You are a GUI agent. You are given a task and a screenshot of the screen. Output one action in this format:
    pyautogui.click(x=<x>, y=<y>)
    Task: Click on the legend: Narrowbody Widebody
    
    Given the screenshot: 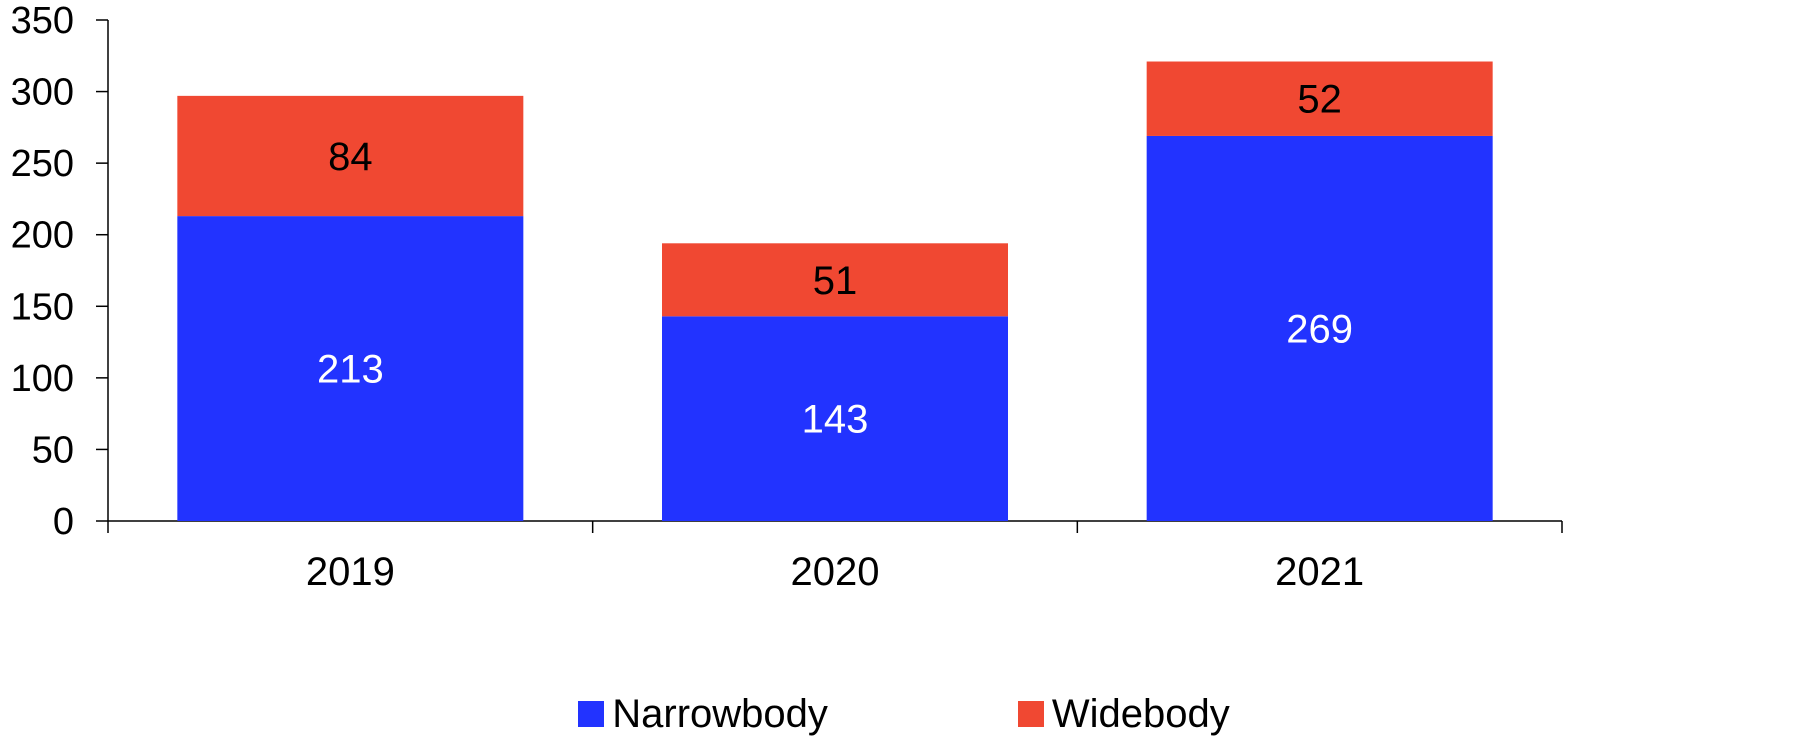 What is the action you would take?
    pyautogui.click(x=904, y=714)
    